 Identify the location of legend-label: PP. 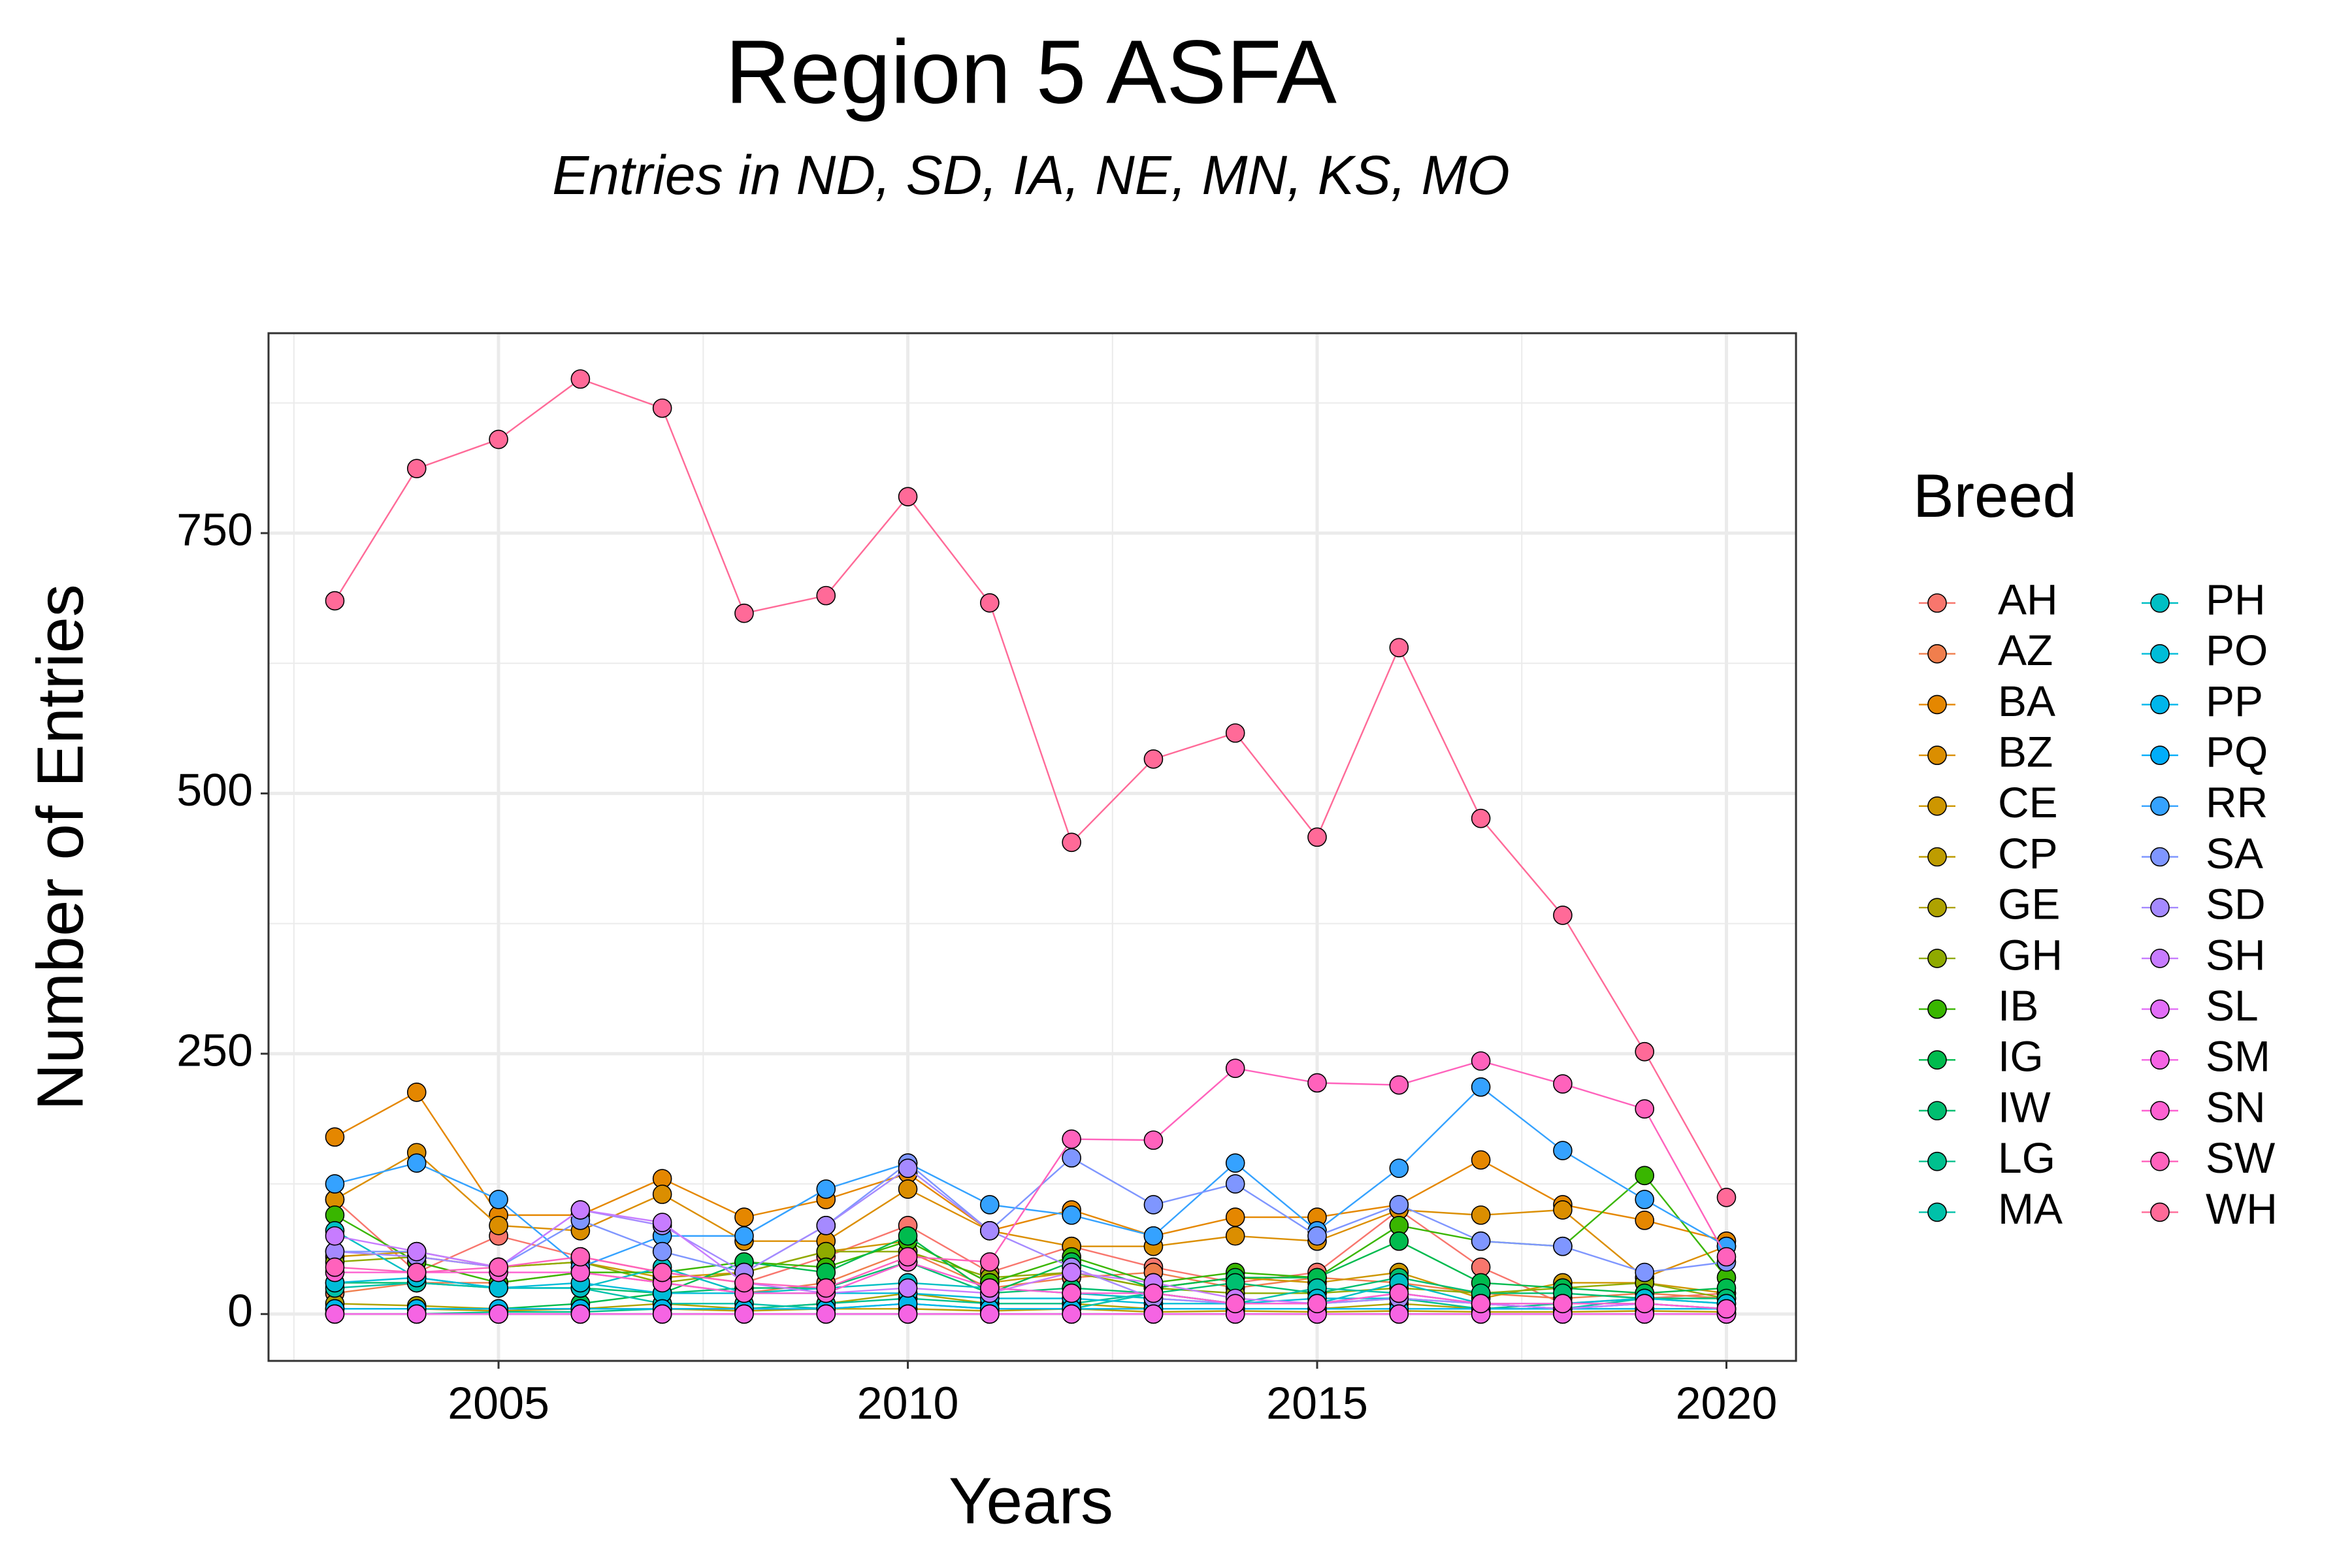
(2234, 701).